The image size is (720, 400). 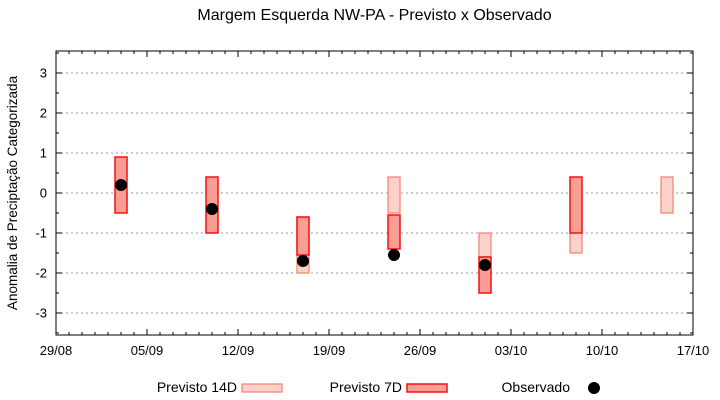 What do you see at coordinates (43, 113) in the screenshot?
I see `y-tick-label: 2` at bounding box center [43, 113].